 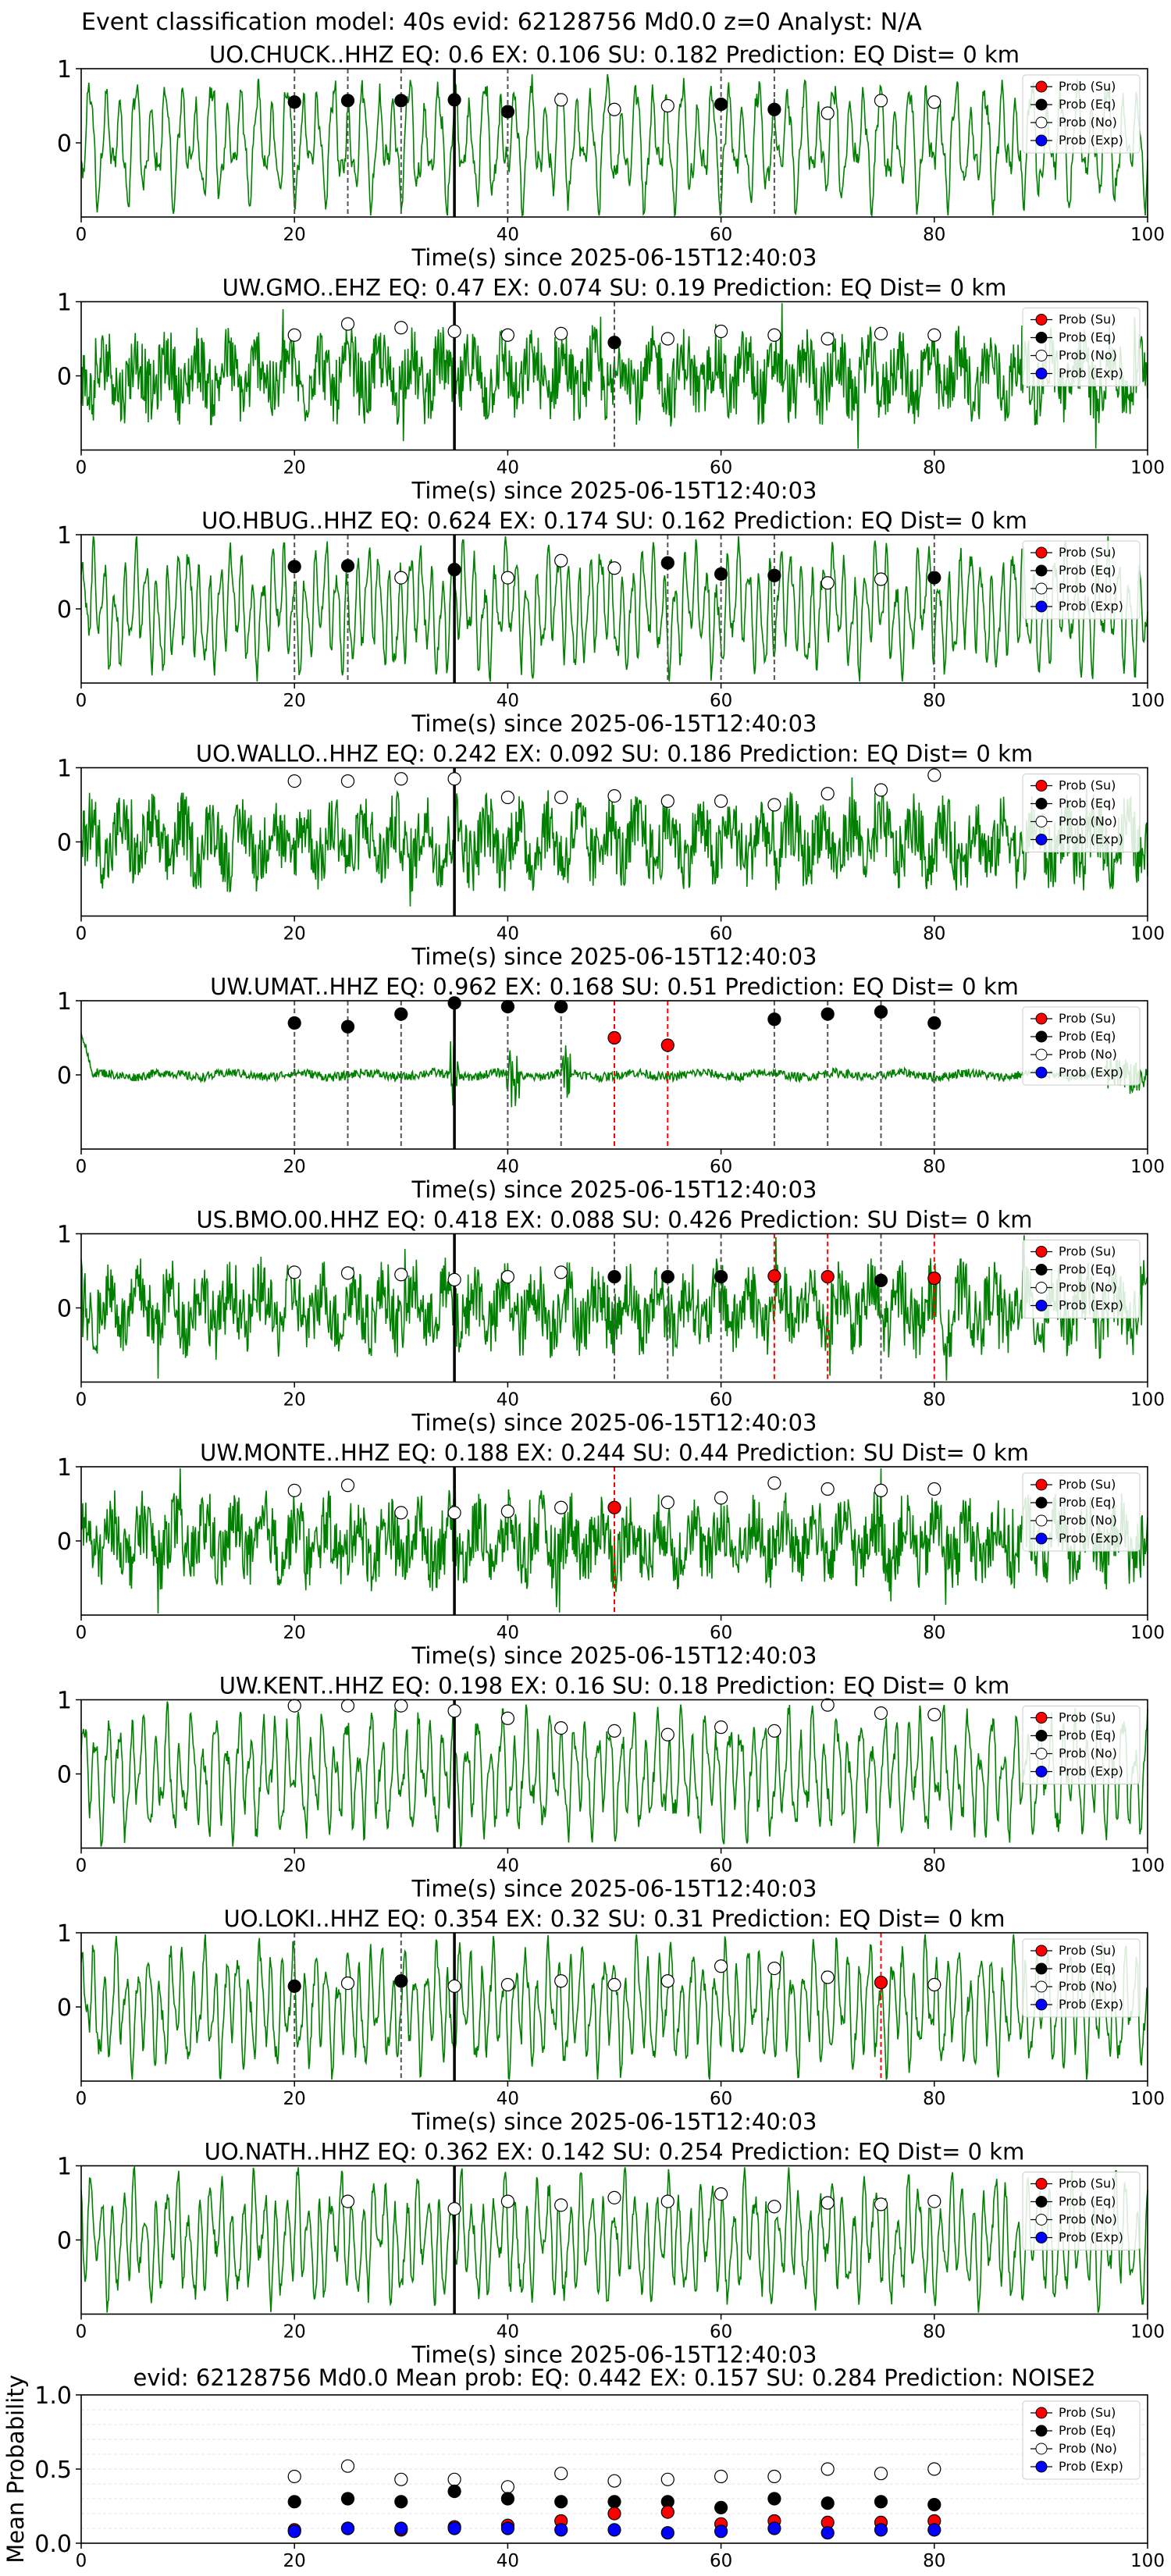 What do you see at coordinates (1041, 86) in the screenshot?
I see `legend-marker-su` at bounding box center [1041, 86].